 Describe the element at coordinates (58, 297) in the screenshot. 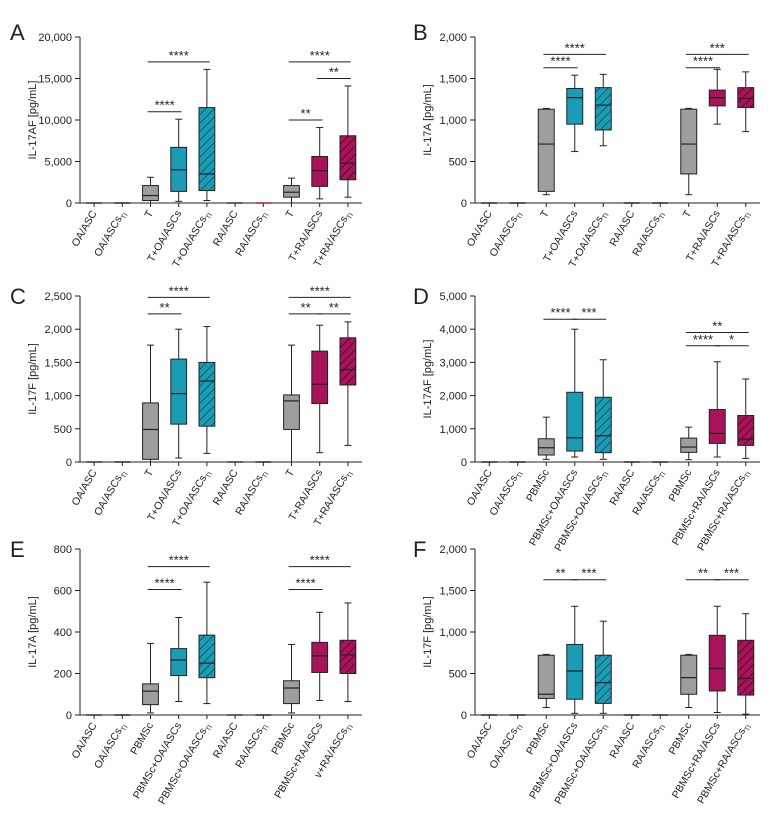

I see `y-tick-label: 2,500` at that location.